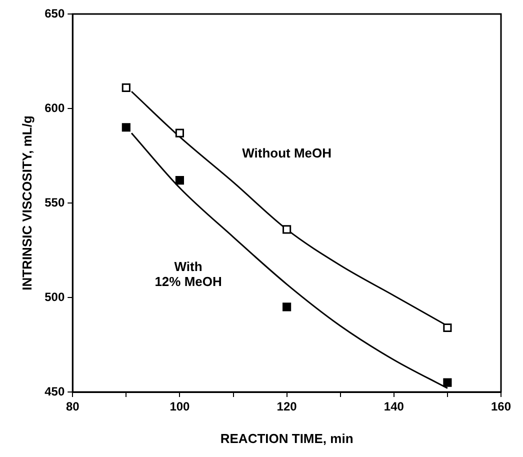  I want to click on y-tick-label: 500, so click(54, 297).